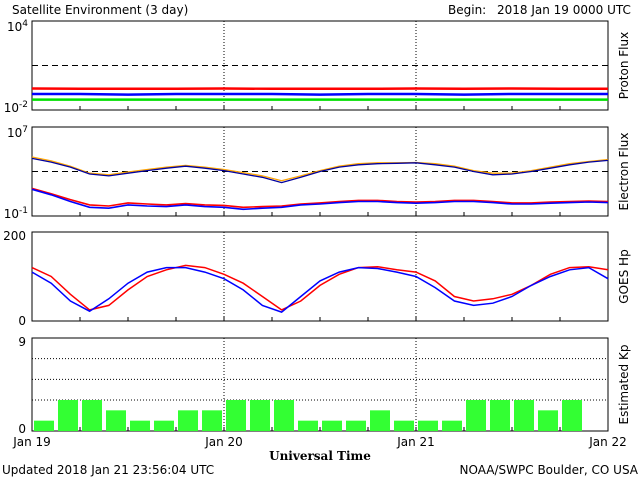  Describe the element at coordinates (624, 385) in the screenshot. I see `y-axis-label: Estimated Kp` at that location.